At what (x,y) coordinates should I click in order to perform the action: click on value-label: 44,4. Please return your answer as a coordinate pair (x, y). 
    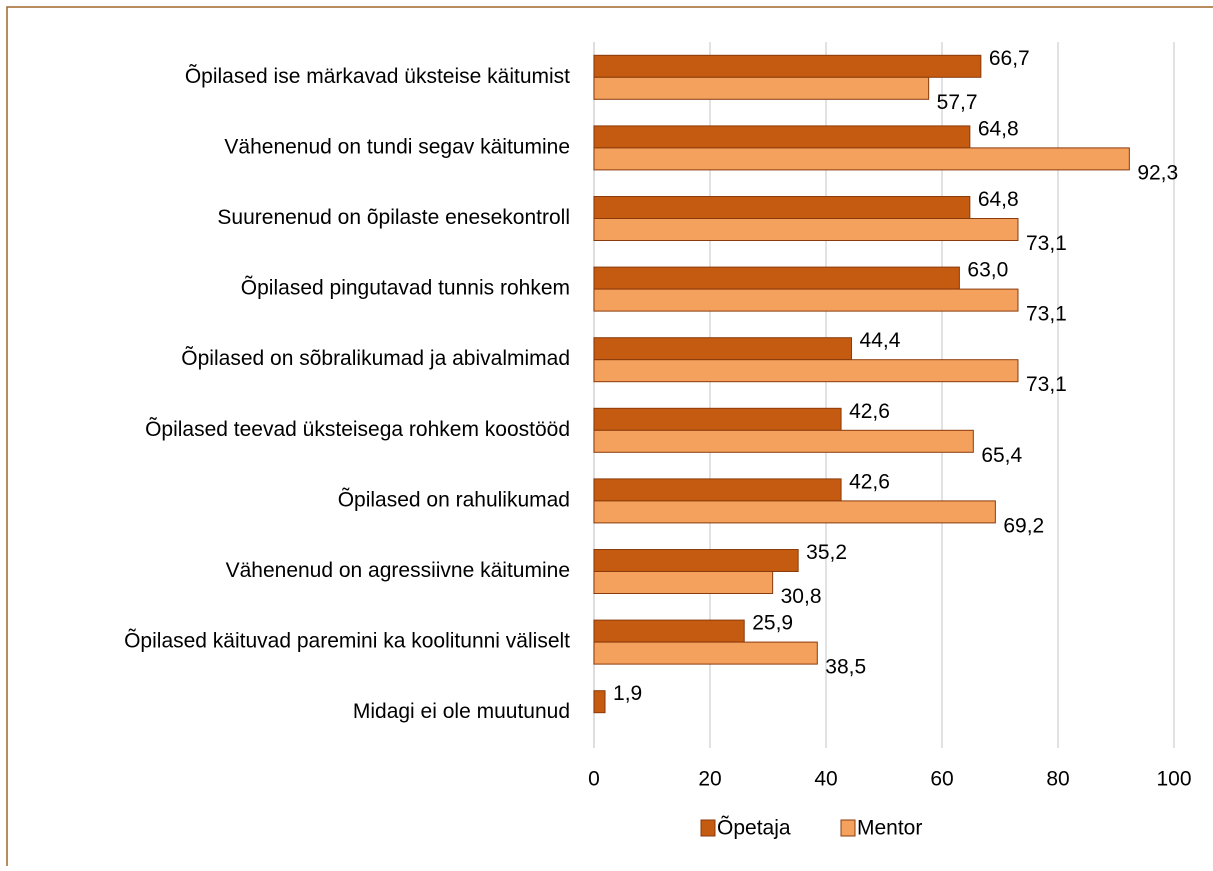
    Looking at the image, I should click on (880, 340).